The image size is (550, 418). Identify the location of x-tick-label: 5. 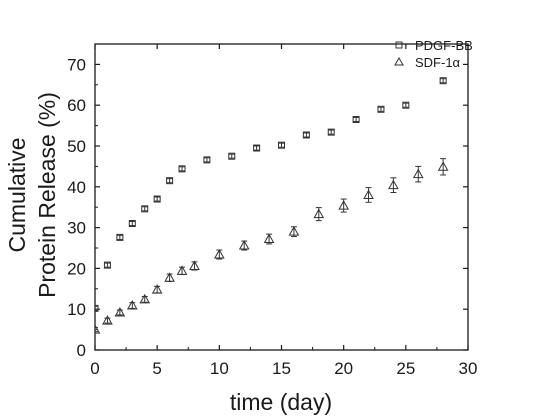
(156, 368).